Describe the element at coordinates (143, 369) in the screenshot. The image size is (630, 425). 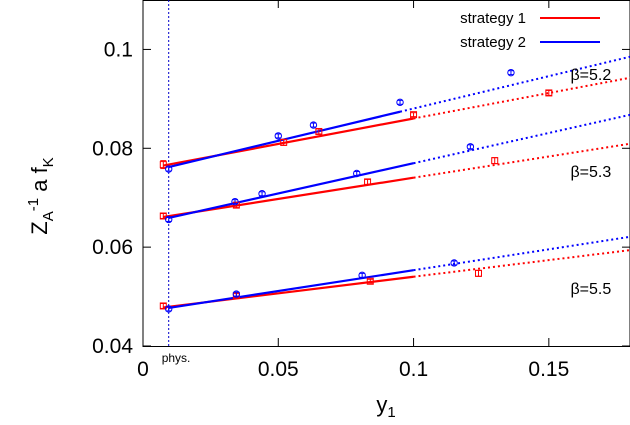
I see `x-tick-label: 0` at that location.